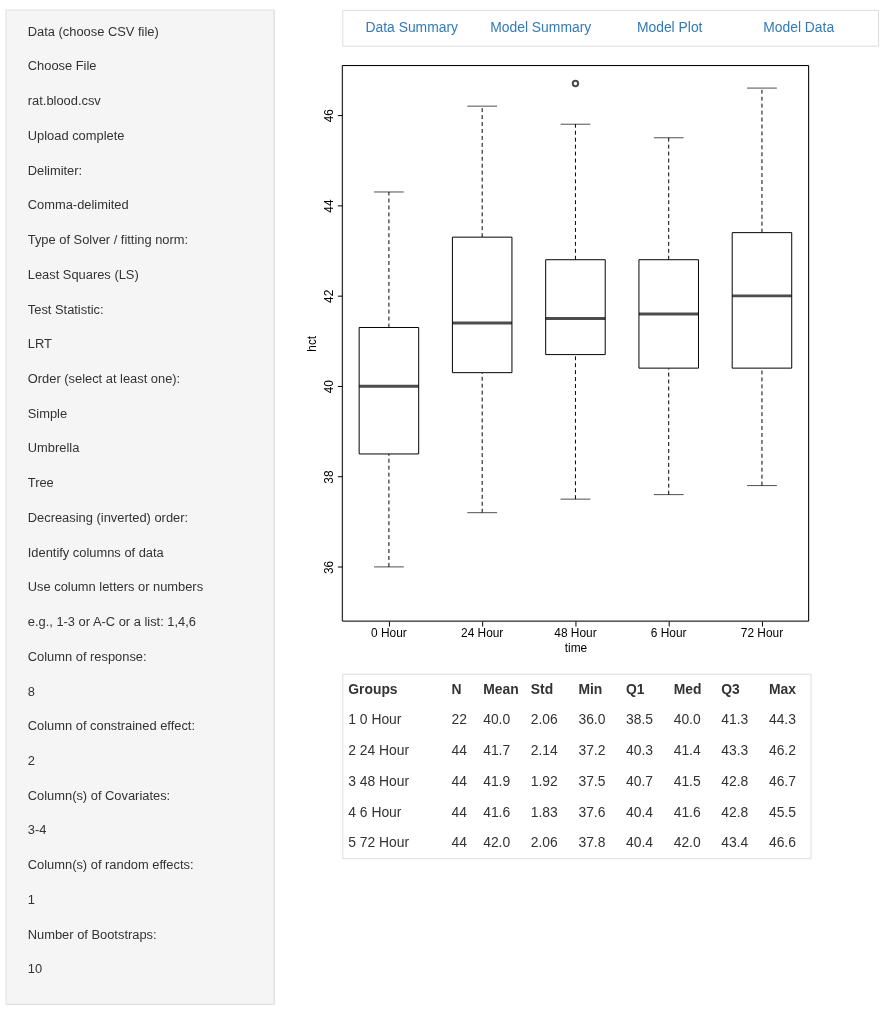 The width and height of the screenshot is (884, 1036). What do you see at coordinates (459, 719) in the screenshot?
I see `text: 22` at bounding box center [459, 719].